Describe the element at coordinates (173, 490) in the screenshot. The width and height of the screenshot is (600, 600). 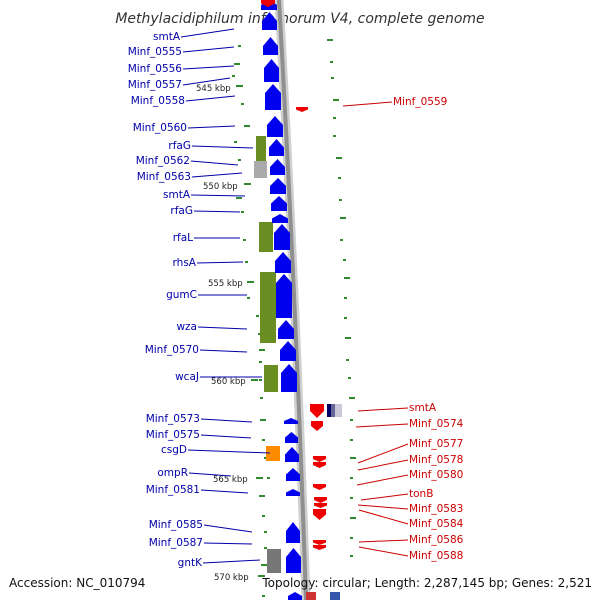
I see `gene-label-minf_0581: Minf_0581` at that location.